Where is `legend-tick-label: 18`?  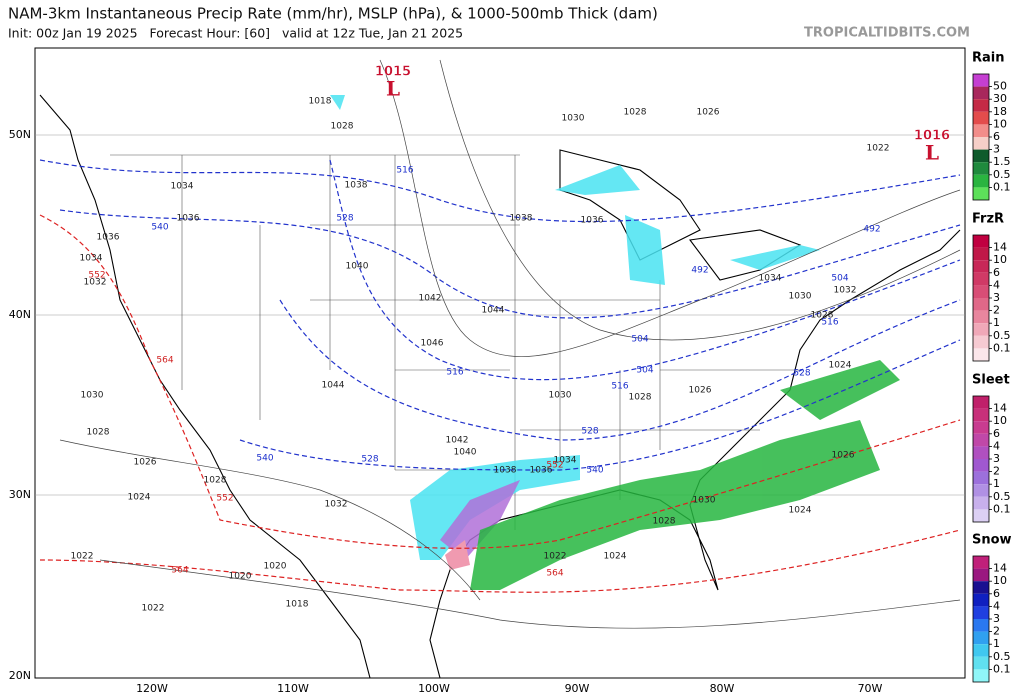
legend-tick-label: 18 is located at coordinates (1000, 111).